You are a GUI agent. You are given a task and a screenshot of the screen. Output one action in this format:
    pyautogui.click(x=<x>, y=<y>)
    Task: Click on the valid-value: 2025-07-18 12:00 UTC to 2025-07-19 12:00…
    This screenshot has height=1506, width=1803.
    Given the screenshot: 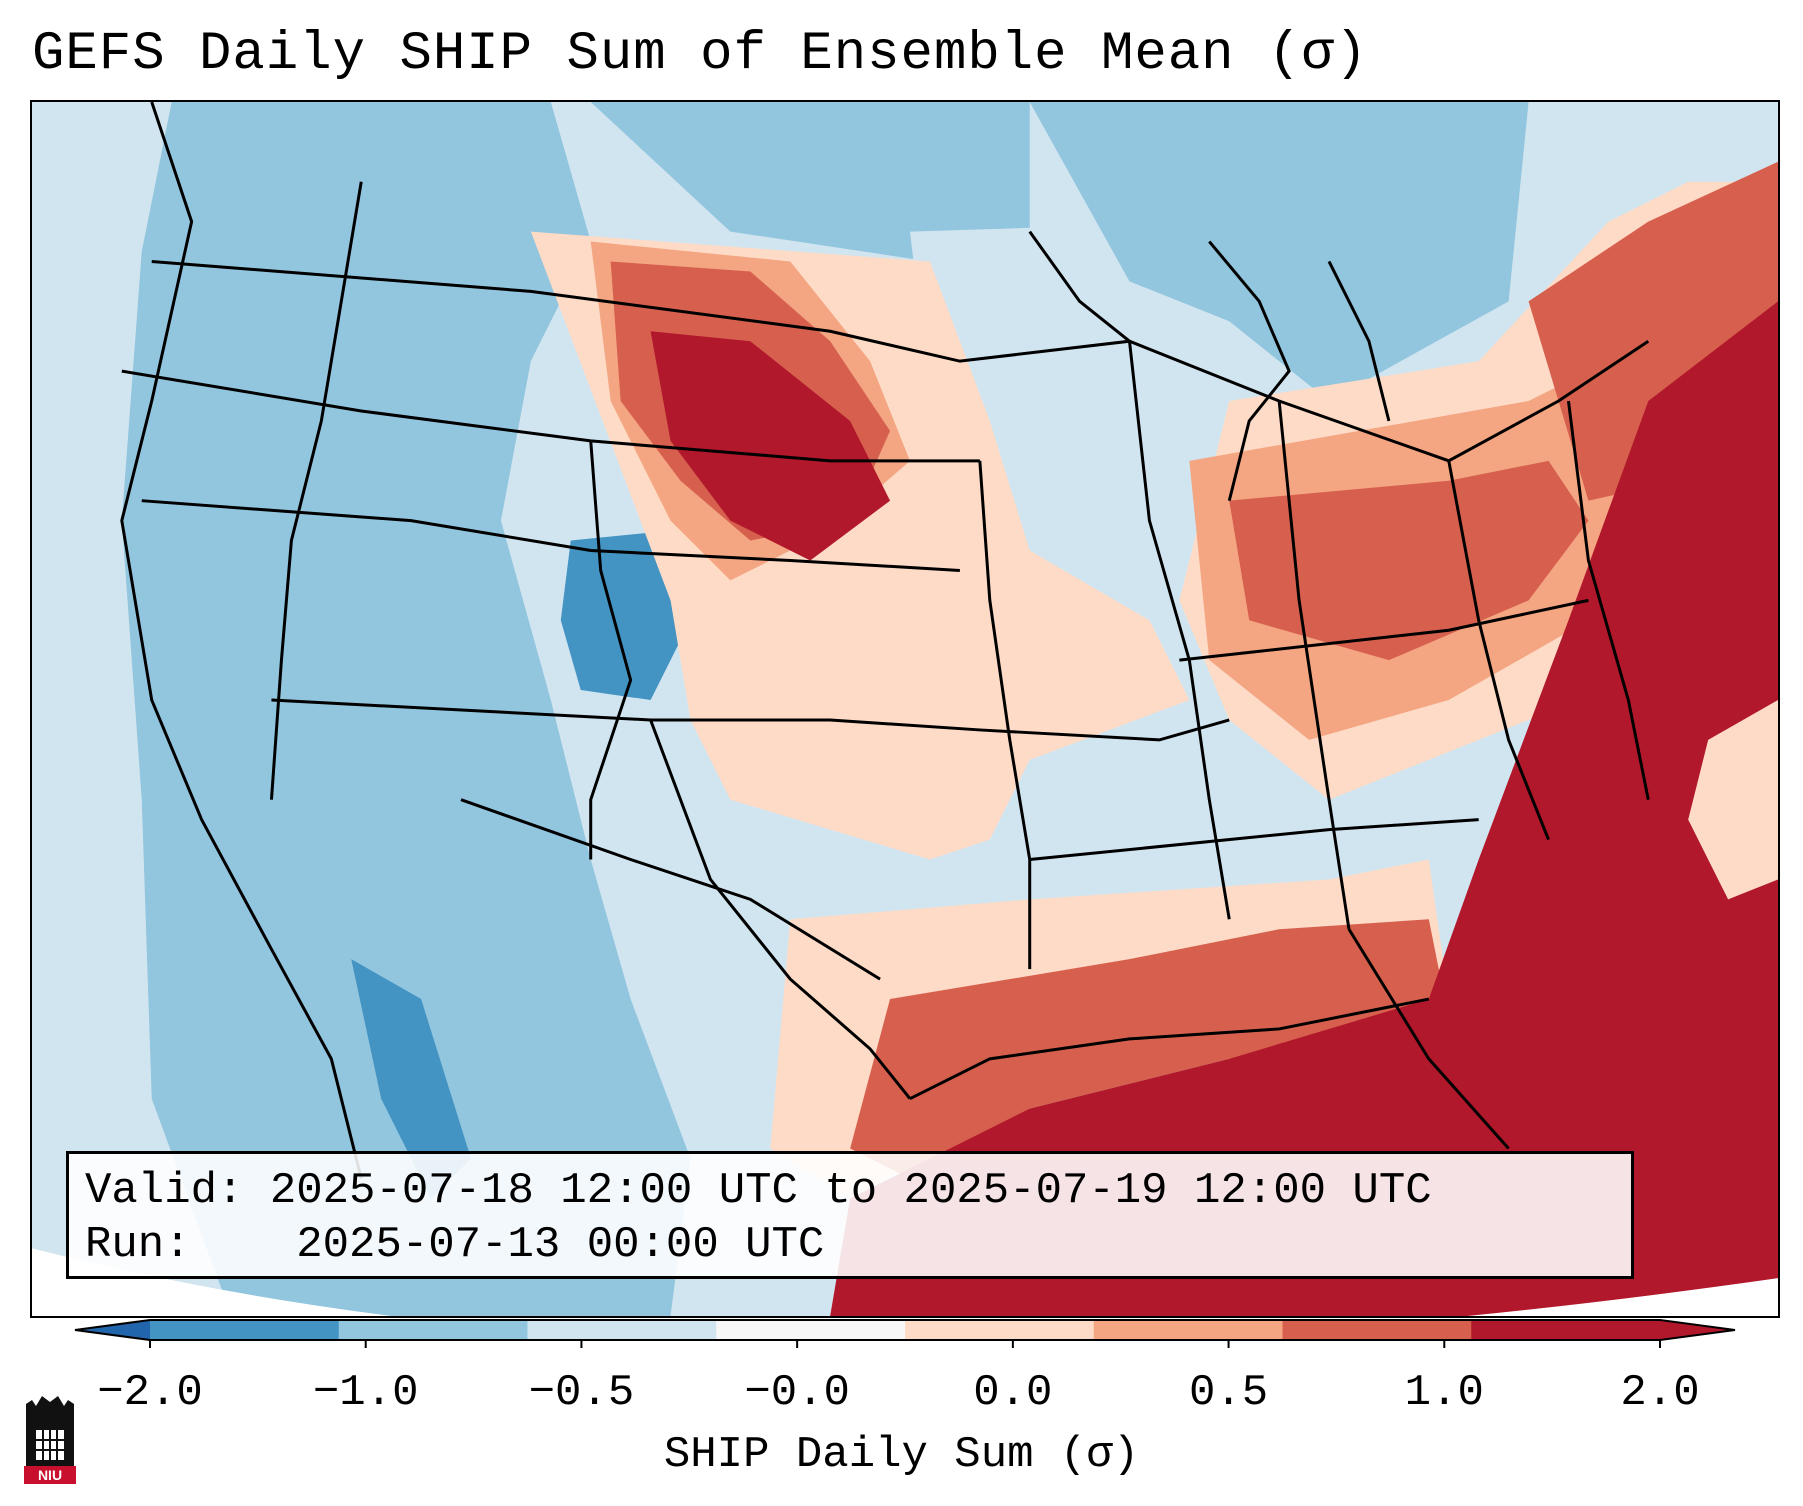 What is the action you would take?
    pyautogui.click(x=850, y=1191)
    